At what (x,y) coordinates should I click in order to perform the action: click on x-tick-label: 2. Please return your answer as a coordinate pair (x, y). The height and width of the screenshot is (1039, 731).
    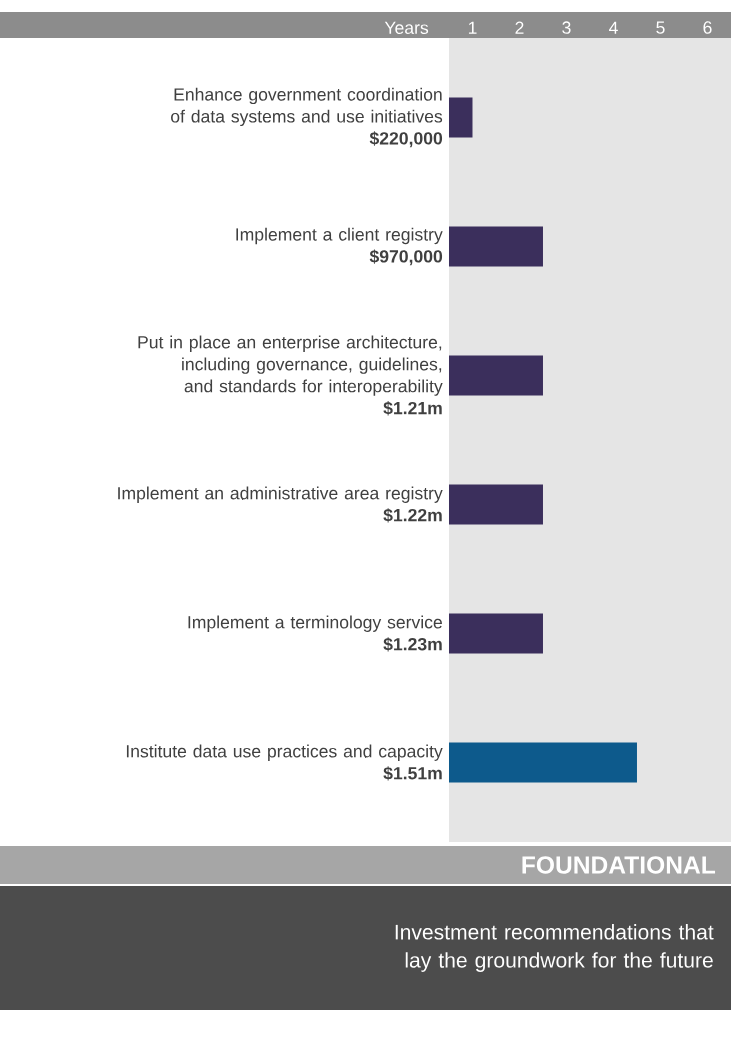
    Looking at the image, I should click on (519, 27).